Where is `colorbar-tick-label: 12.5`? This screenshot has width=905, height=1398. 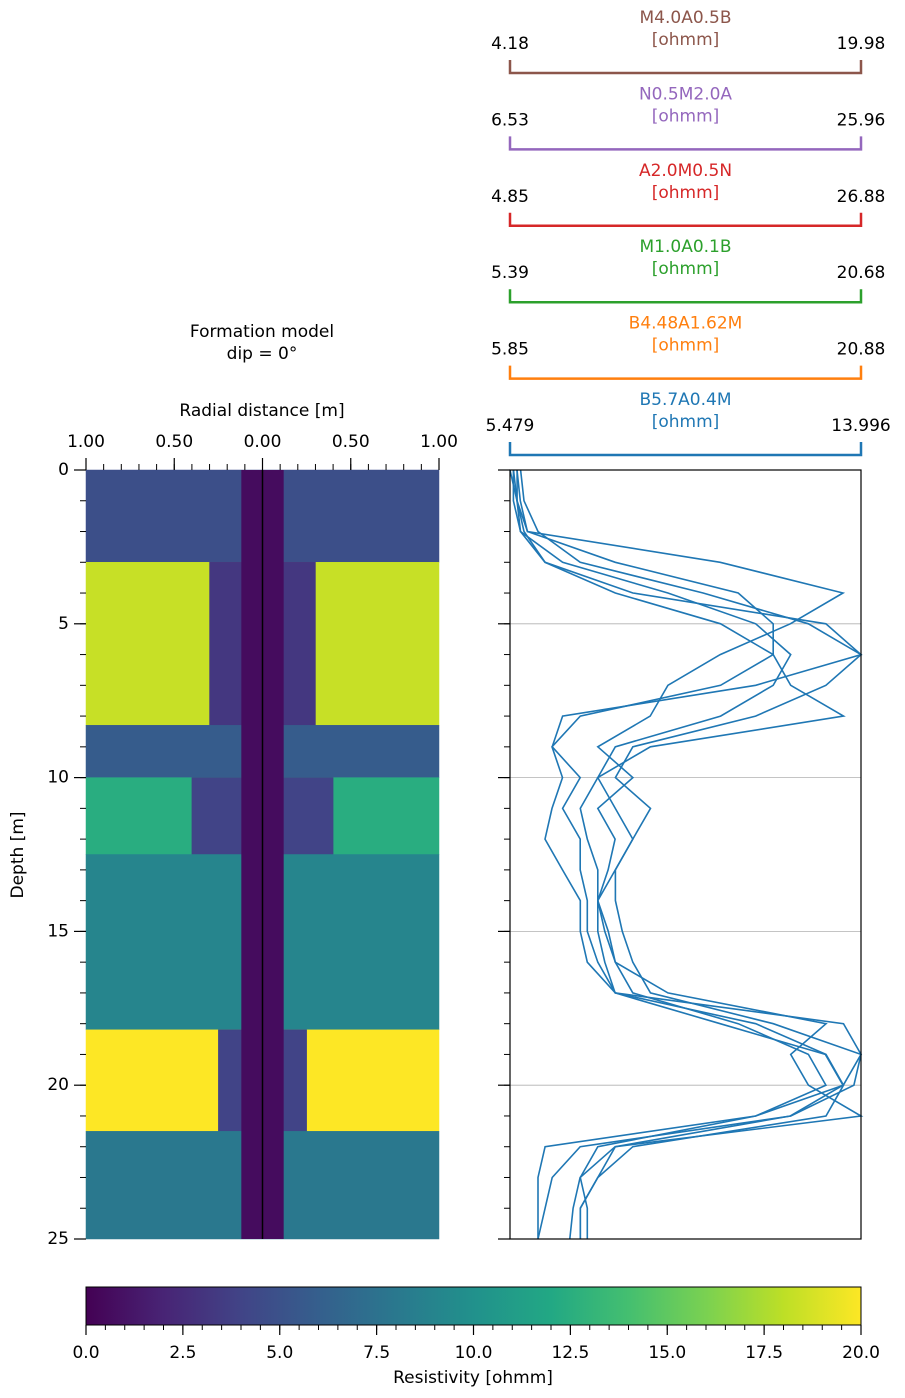 colorbar-tick-label: 12.5 is located at coordinates (570, 1353).